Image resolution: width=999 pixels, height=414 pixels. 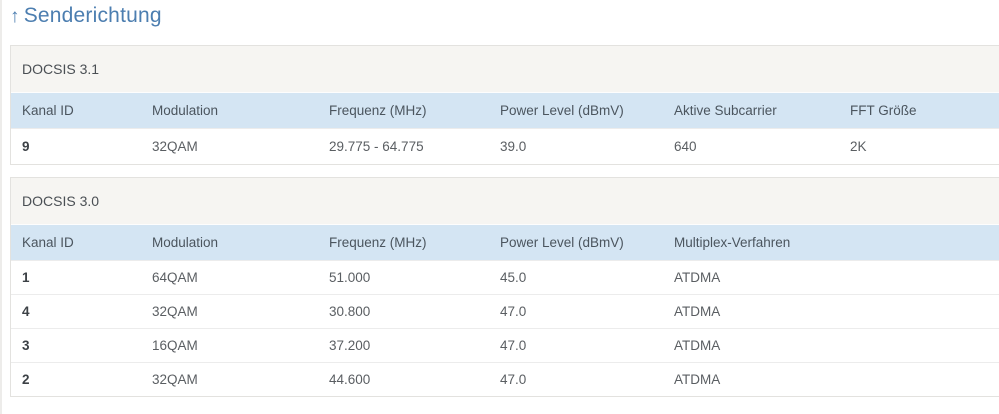 What do you see at coordinates (505, 69) in the screenshot?
I see `docsis31-section-header: DOCSIS 3.1` at bounding box center [505, 69].